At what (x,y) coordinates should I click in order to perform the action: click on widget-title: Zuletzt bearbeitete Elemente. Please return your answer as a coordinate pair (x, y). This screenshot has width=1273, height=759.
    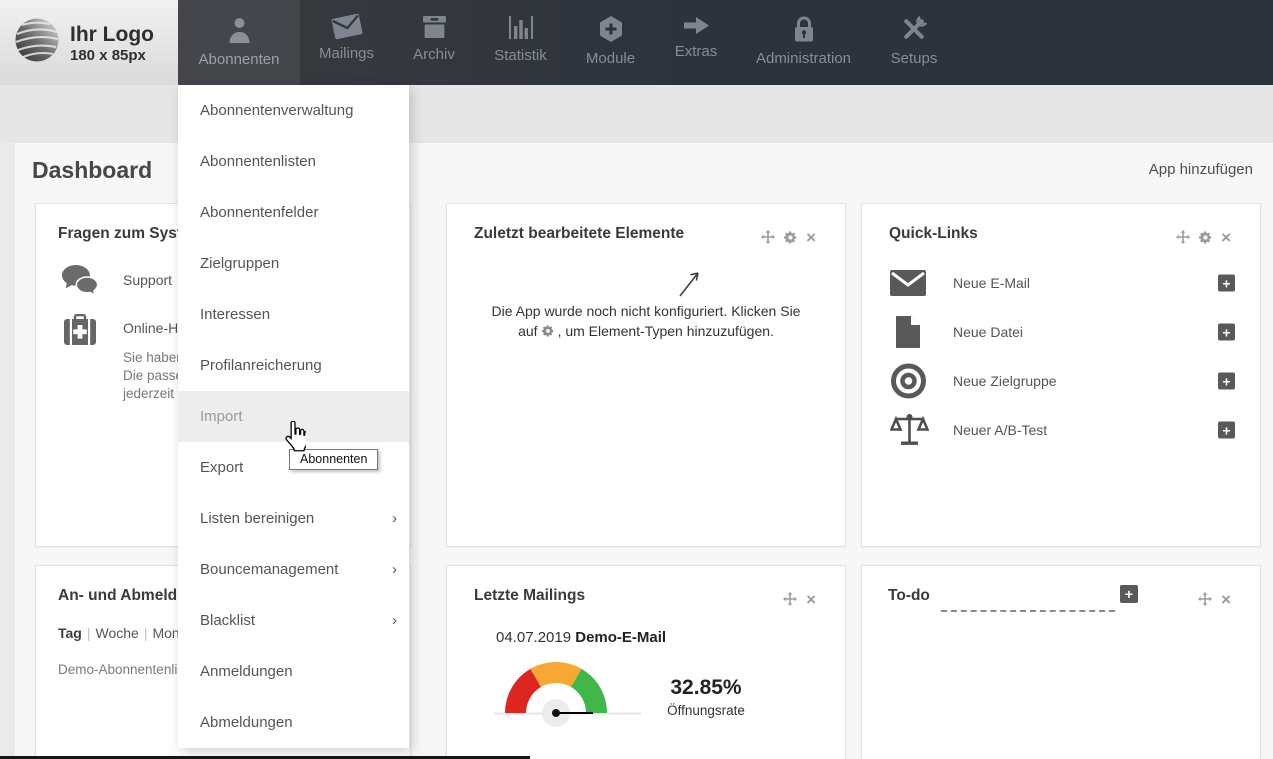
    Looking at the image, I should click on (579, 233).